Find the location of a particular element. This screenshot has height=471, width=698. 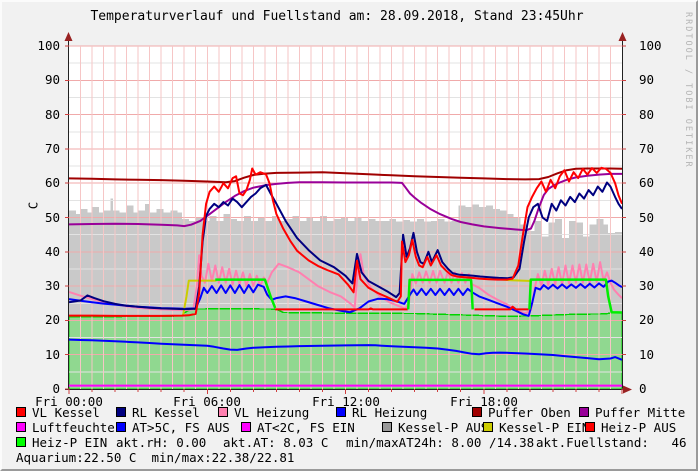

legend-label: Heiz-P EIN is located at coordinates (70, 442).